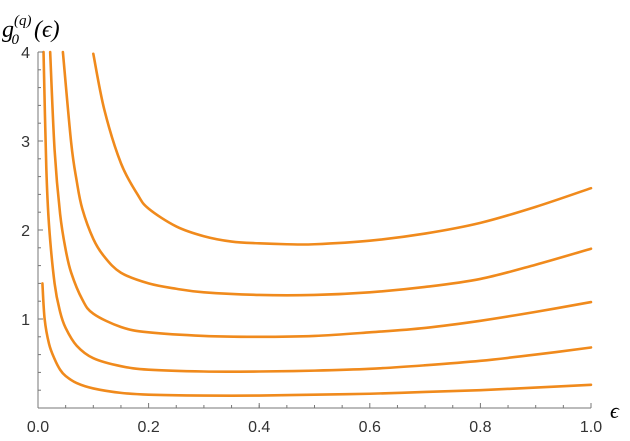 This screenshot has width=630, height=441. I want to click on x-tick-label: 0.8, so click(480, 427).